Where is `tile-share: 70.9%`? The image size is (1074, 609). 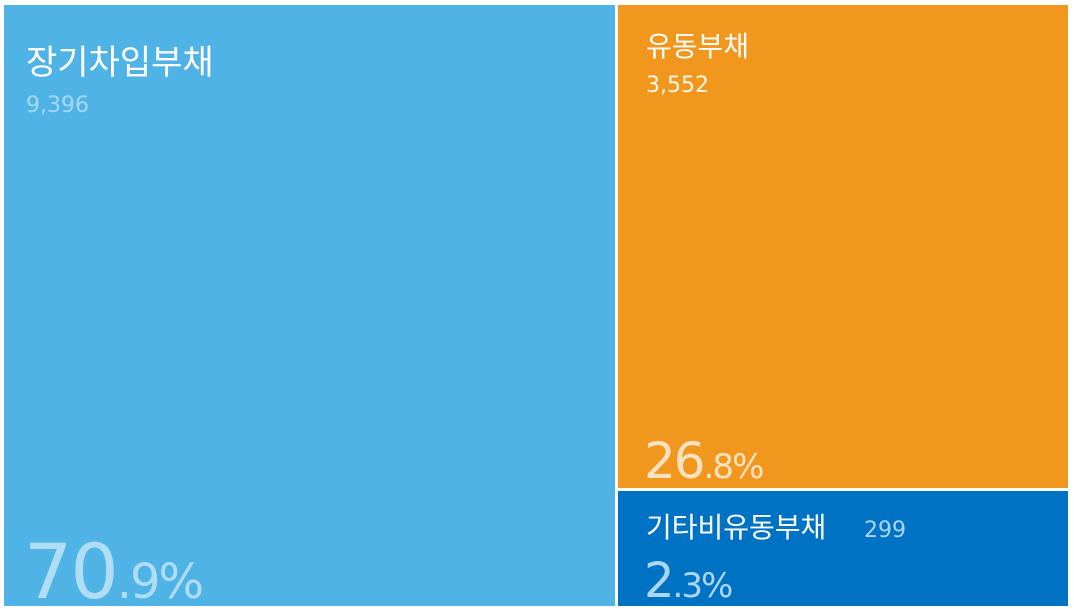 tile-share: 70.9% is located at coordinates (113, 568).